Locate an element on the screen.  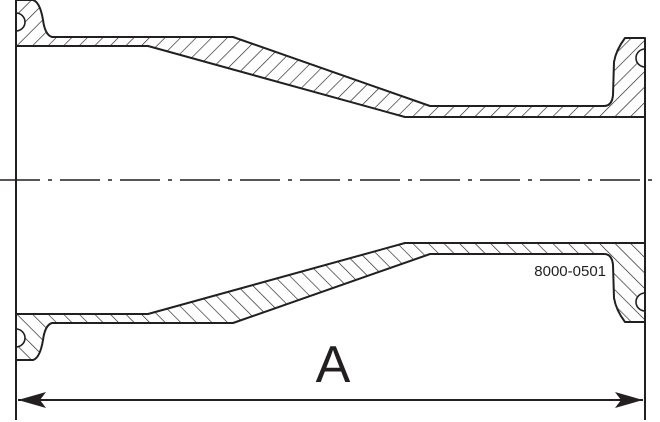
upper-right-seal-groove is located at coordinates (640, 58).